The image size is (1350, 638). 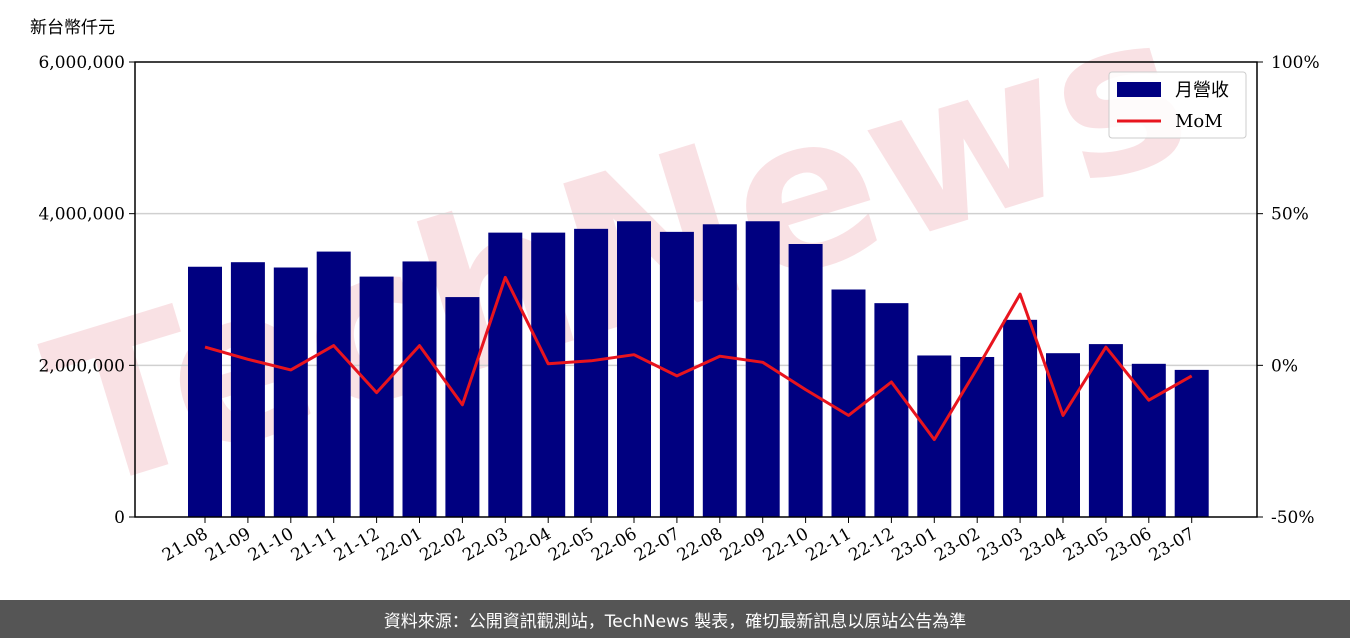 I want to click on legend-bar-swatch, so click(x=1139, y=89).